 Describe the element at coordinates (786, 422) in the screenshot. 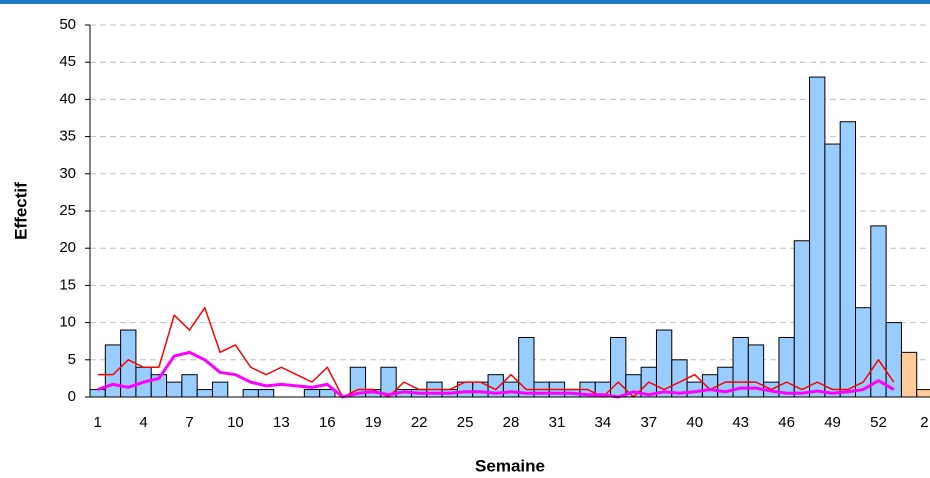

I see `x-tick-label: 46` at that location.